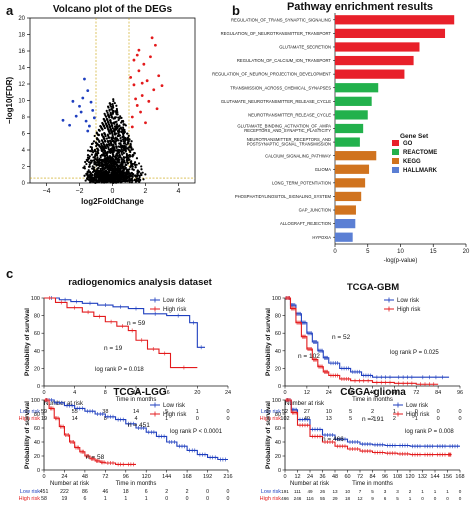 The height and width of the screenshot is (516, 474). What do you see at coordinates (368, 252) in the screenshot?
I see `pathway-x-tick-label: 5` at bounding box center [368, 252].